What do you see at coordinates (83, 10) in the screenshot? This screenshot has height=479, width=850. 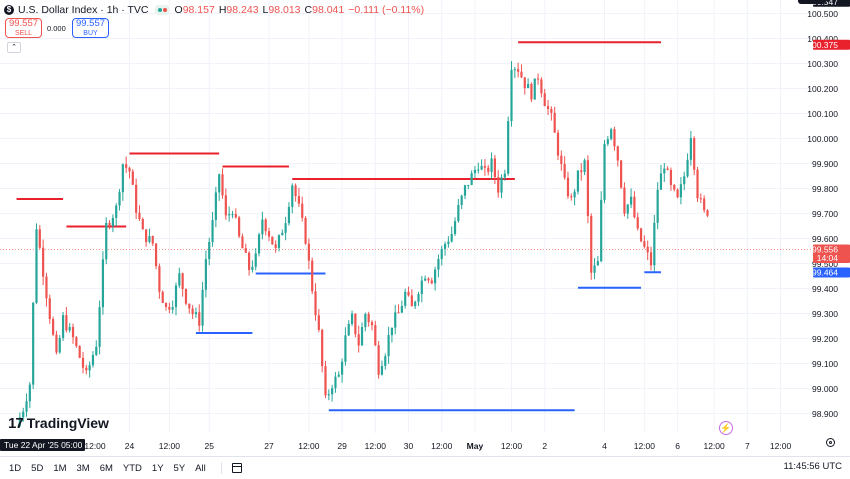 I see `symbol-title: U.S. Dollar Index · 1h · TVC` at bounding box center [83, 10].